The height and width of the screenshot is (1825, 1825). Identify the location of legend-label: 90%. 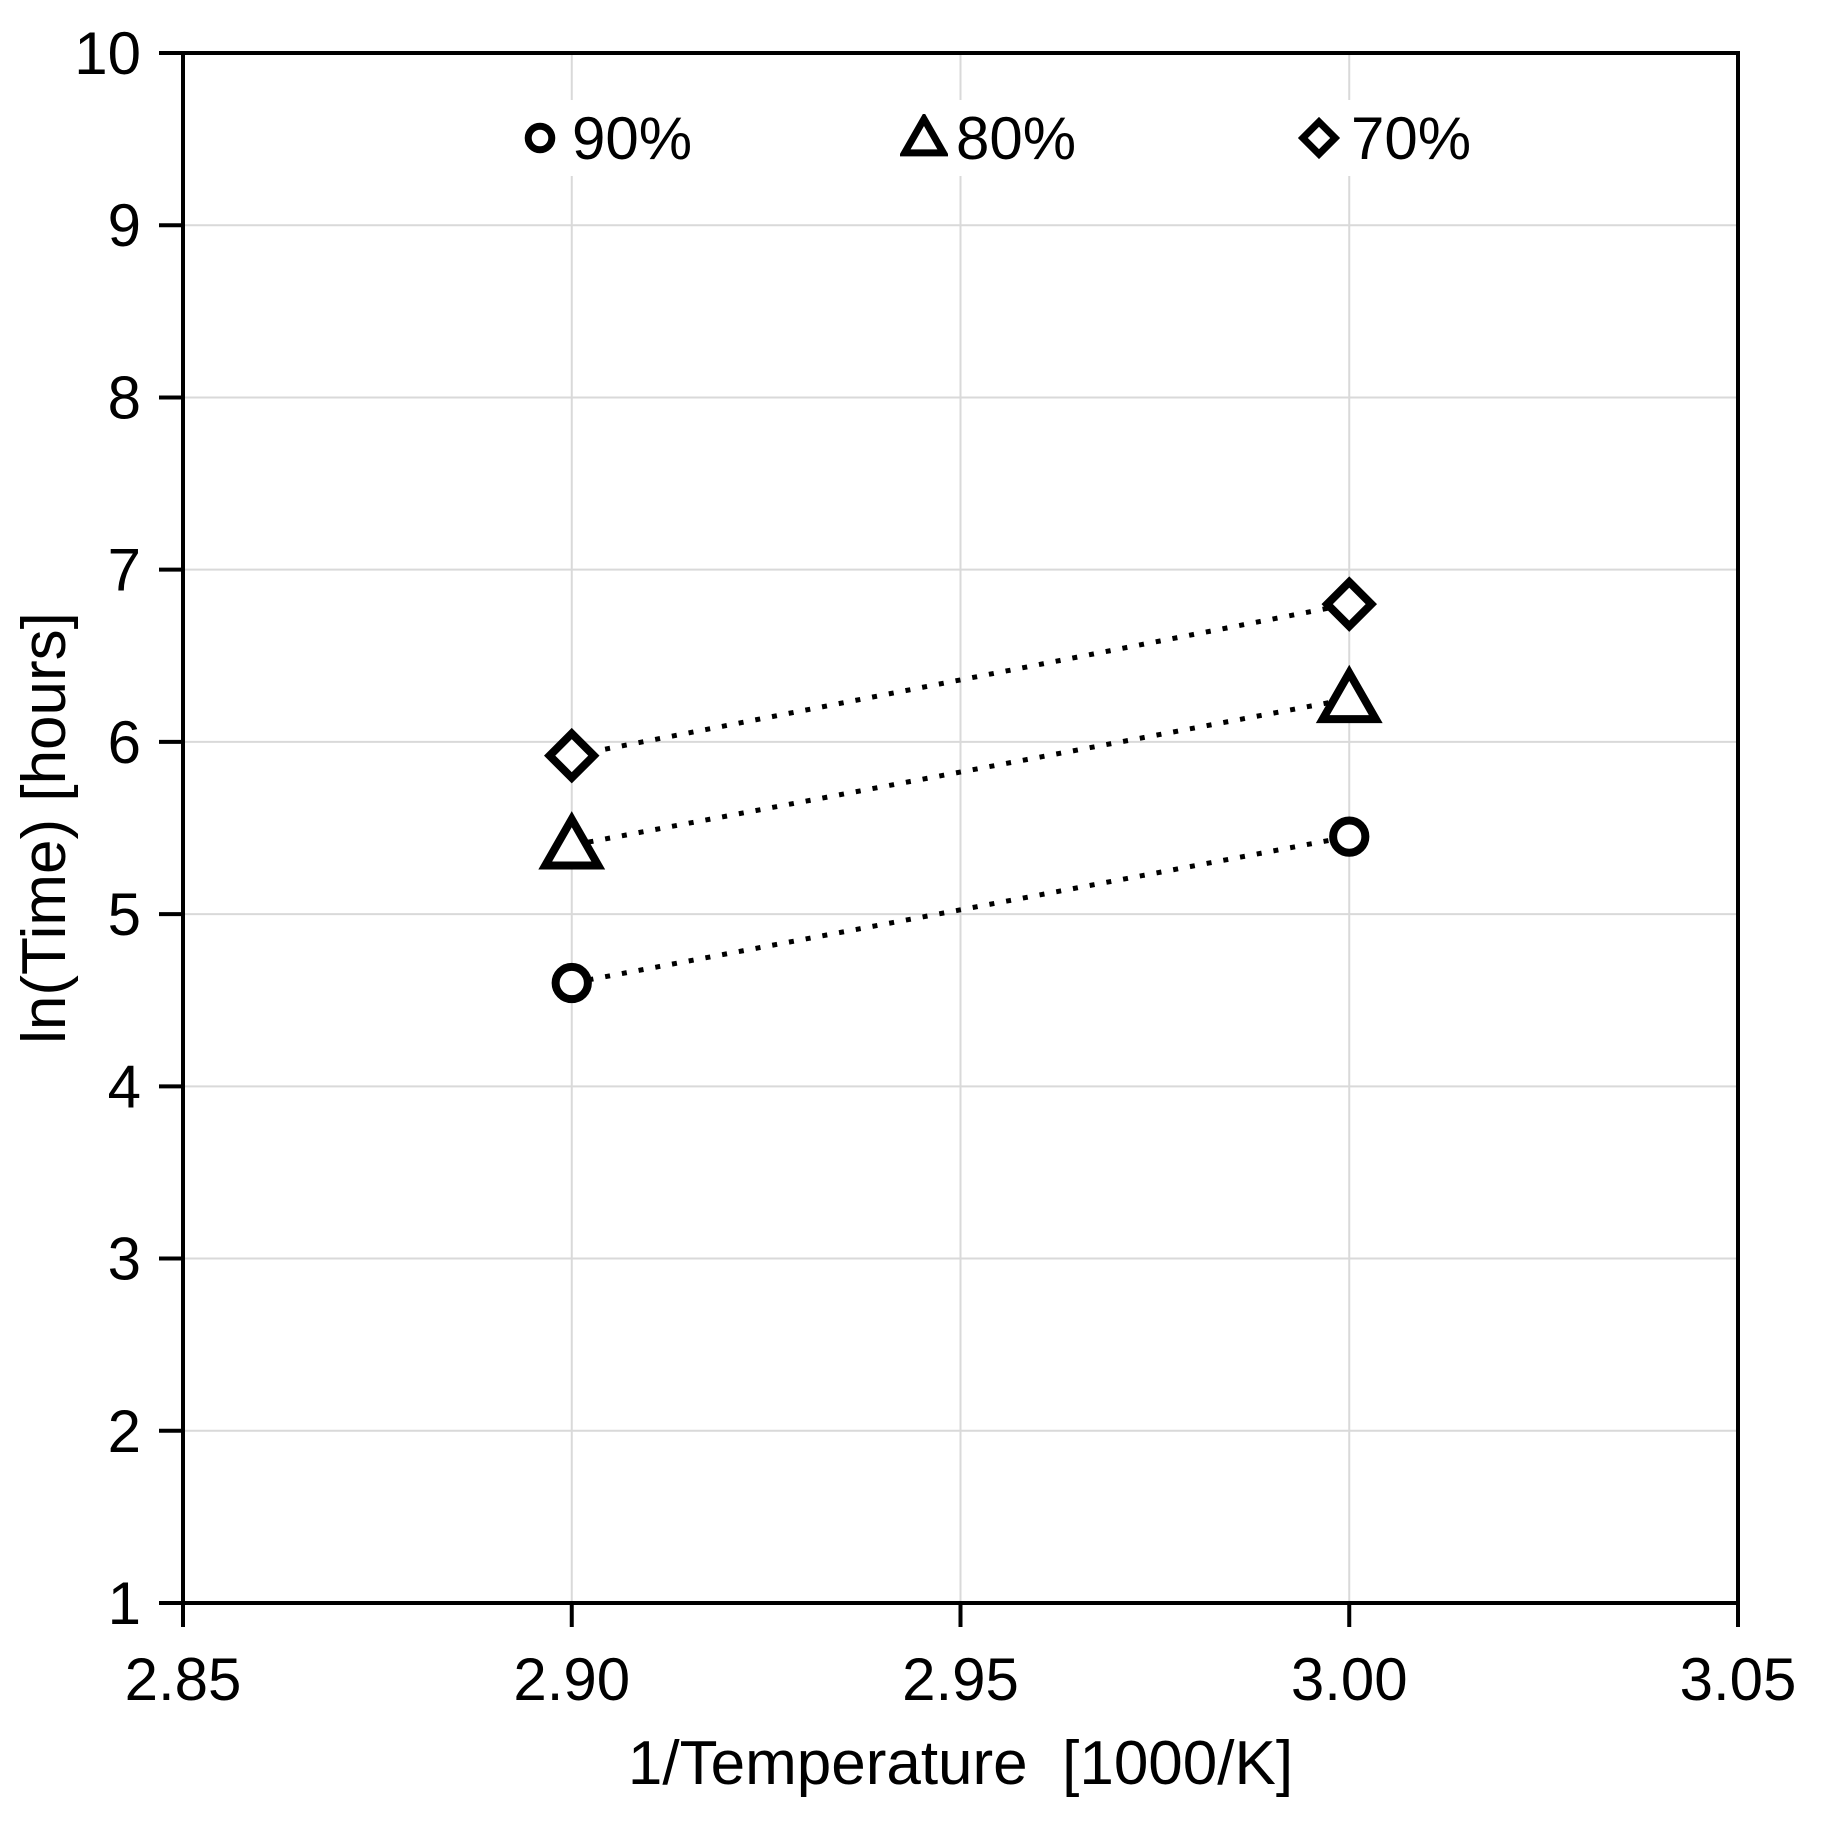
(632, 138).